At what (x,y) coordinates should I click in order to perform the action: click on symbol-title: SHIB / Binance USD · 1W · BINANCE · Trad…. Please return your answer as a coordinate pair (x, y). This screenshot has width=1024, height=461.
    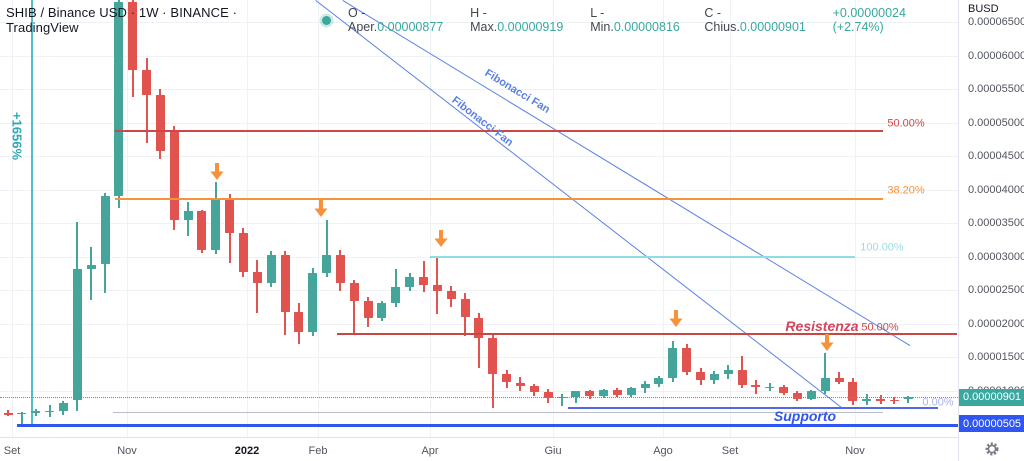
    Looking at the image, I should click on (122, 20).